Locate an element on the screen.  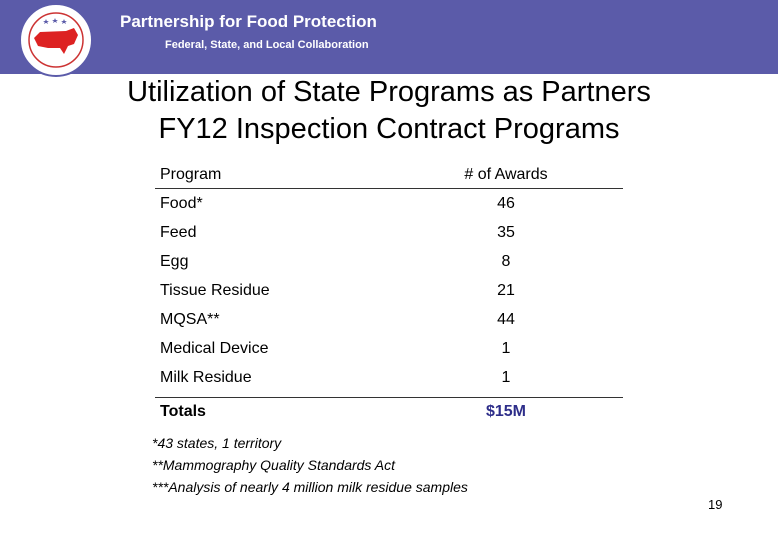
column-header: Program is located at coordinates (191, 174).